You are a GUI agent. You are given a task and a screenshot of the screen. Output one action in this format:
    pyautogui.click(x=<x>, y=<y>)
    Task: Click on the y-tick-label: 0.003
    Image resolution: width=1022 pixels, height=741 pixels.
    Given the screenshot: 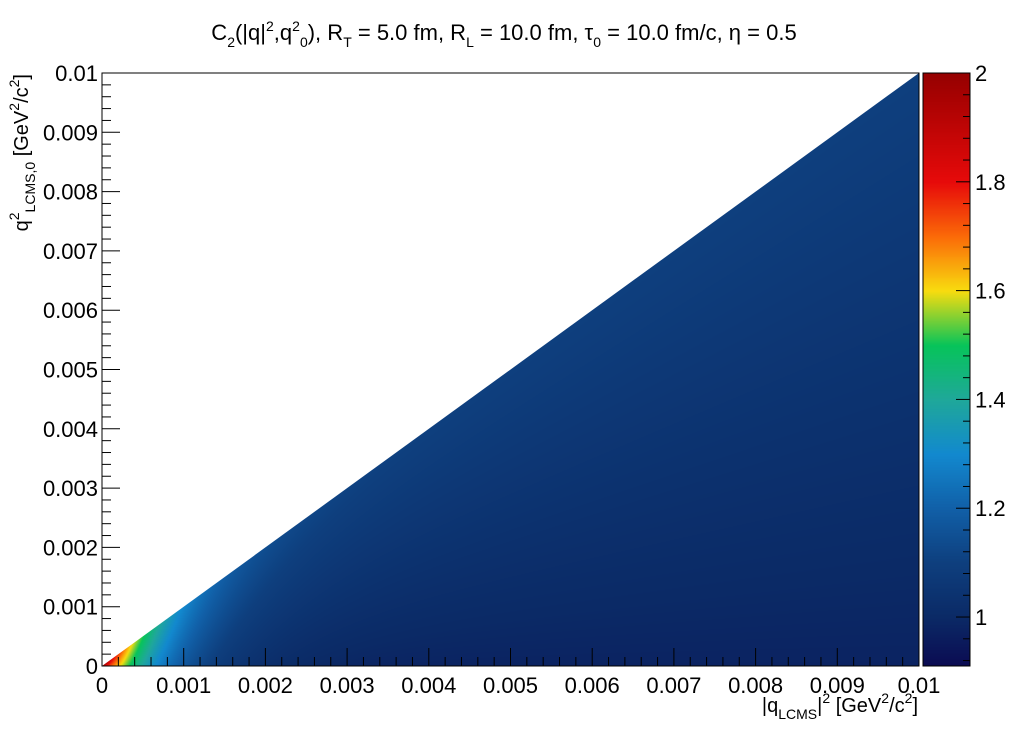 What is the action you would take?
    pyautogui.click(x=70, y=488)
    